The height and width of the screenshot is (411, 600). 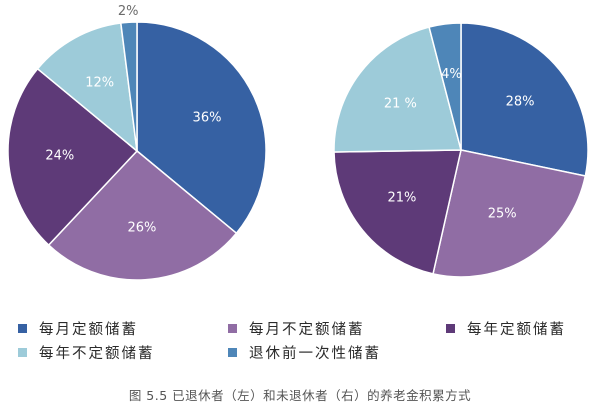 I want to click on slice-label: 24%, so click(x=59, y=155).